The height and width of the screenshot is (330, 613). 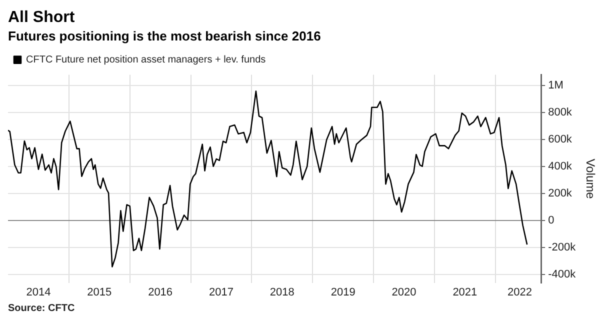 What do you see at coordinates (343, 292) in the screenshot?
I see `x-tick-label: 2019` at bounding box center [343, 292].